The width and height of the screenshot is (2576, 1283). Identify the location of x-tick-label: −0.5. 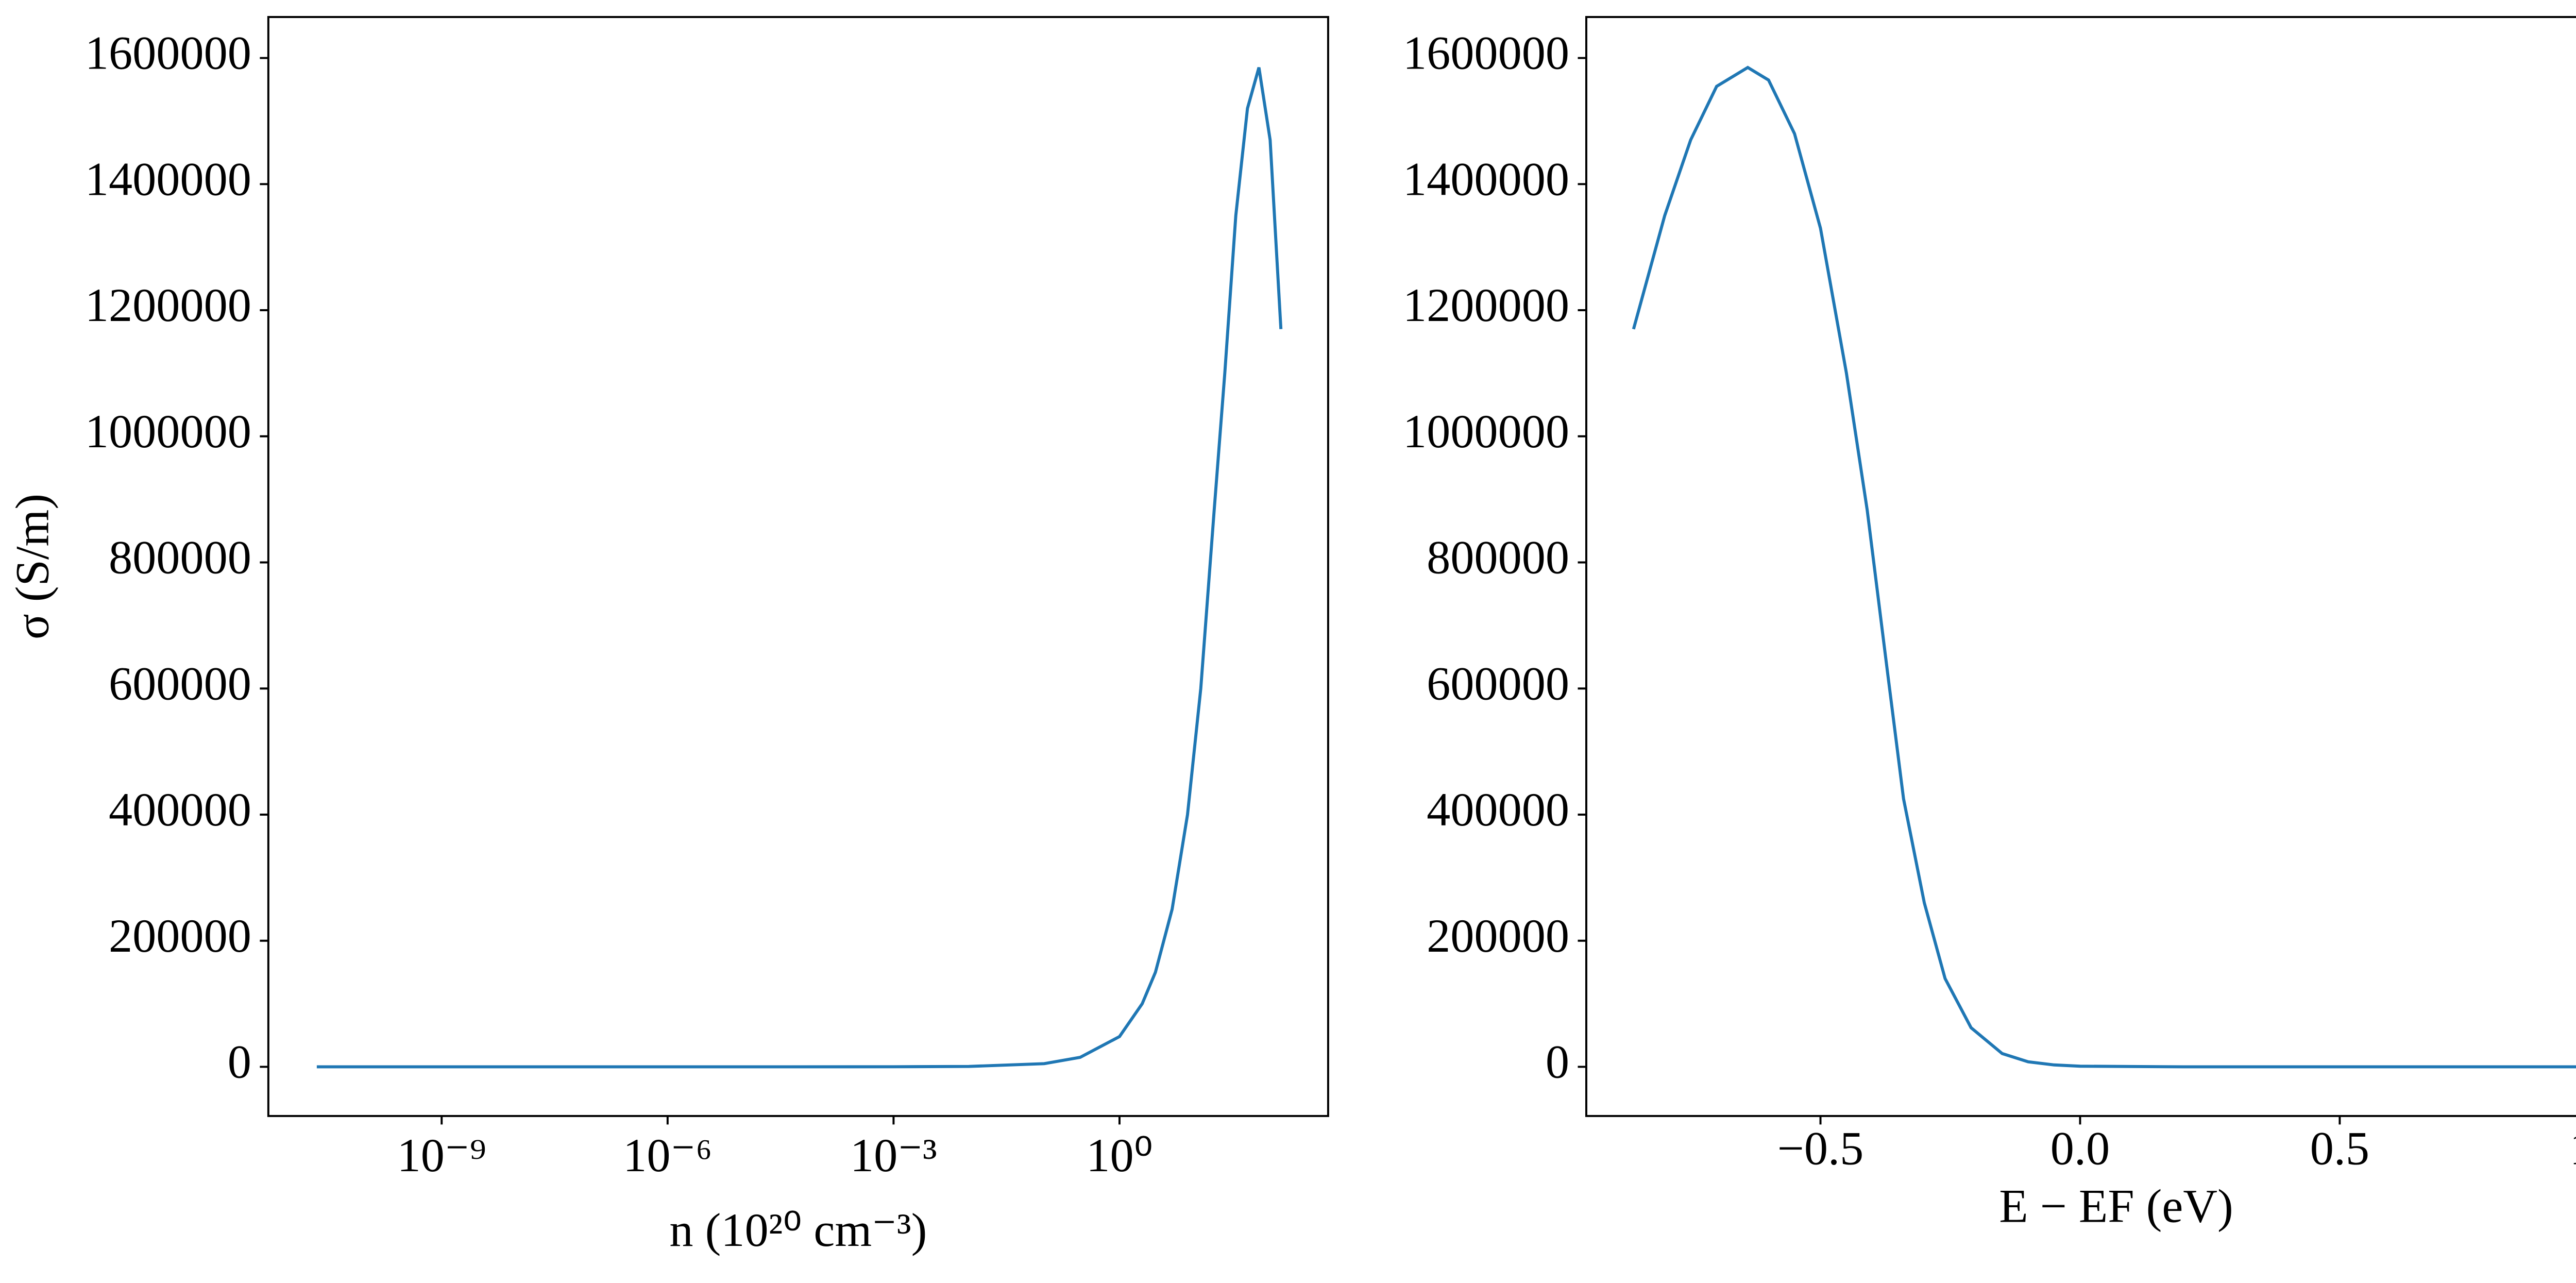
(1820, 1148).